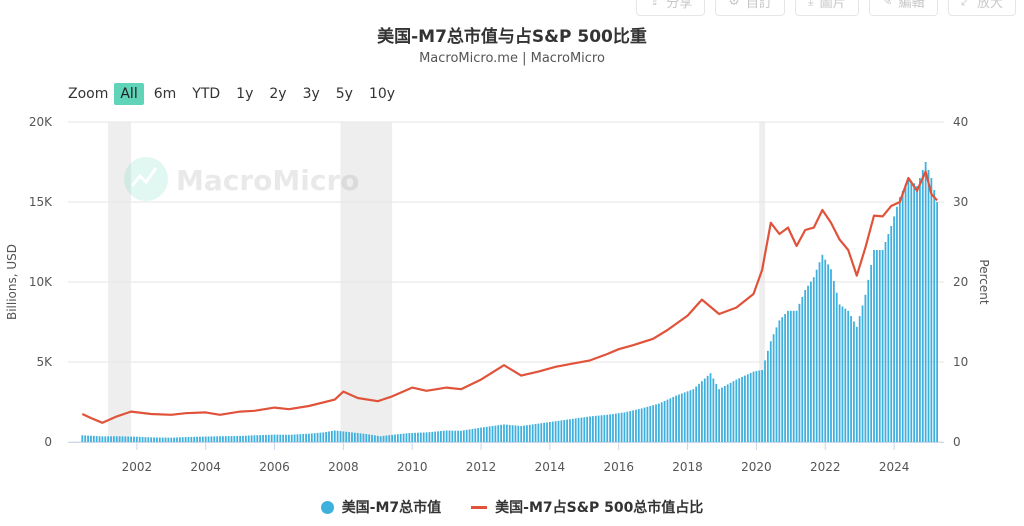  I want to click on y-left-tick-label: 20K, so click(41, 122).